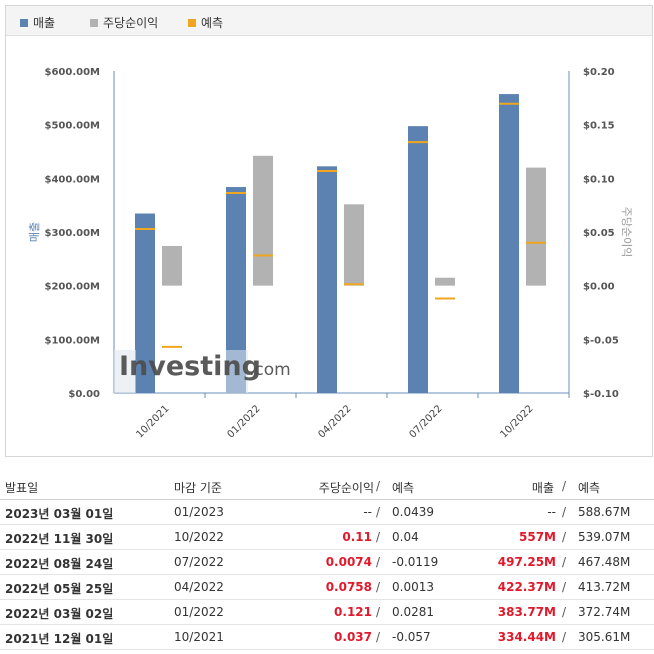 The width and height of the screenshot is (654, 654). I want to click on investing-watermark: Investing.com, so click(202, 371).